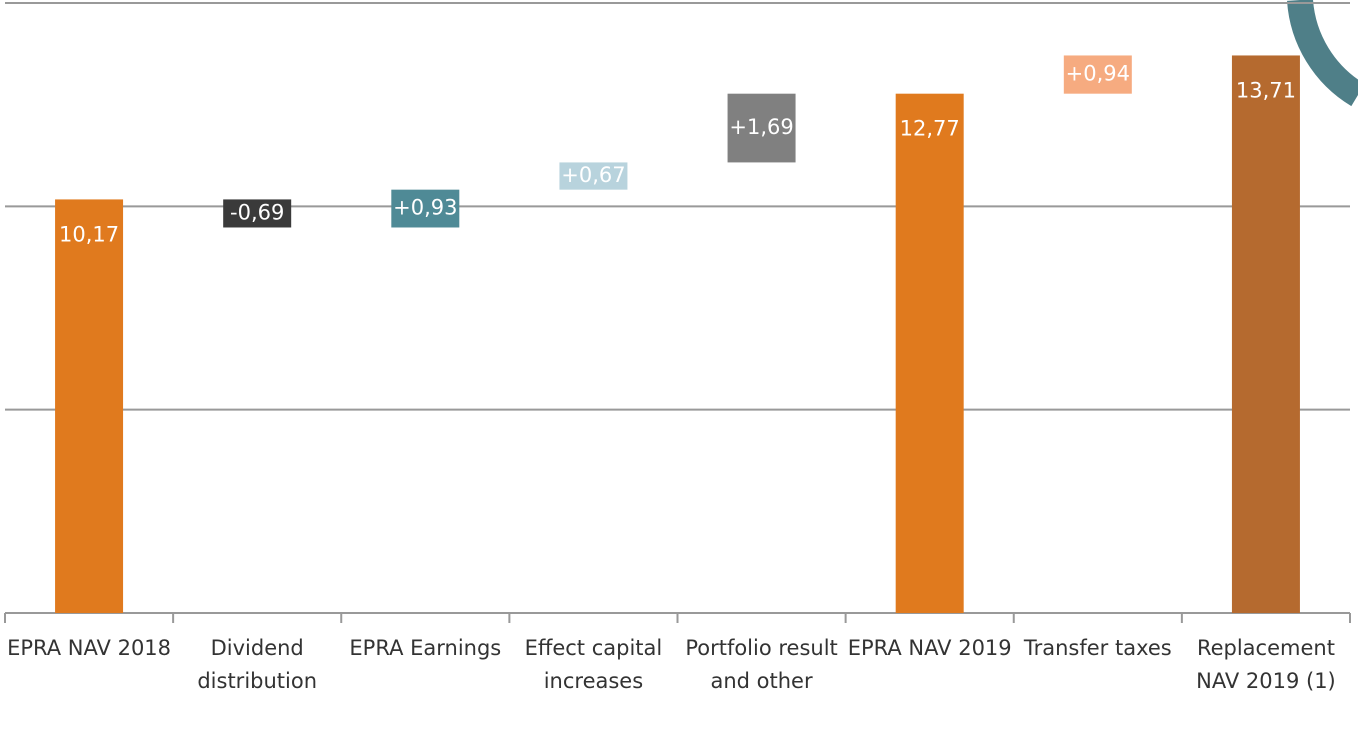 This screenshot has height=735, width=1358. Describe the element at coordinates (930, 129) in the screenshot. I see `value-label: 12,77` at that location.